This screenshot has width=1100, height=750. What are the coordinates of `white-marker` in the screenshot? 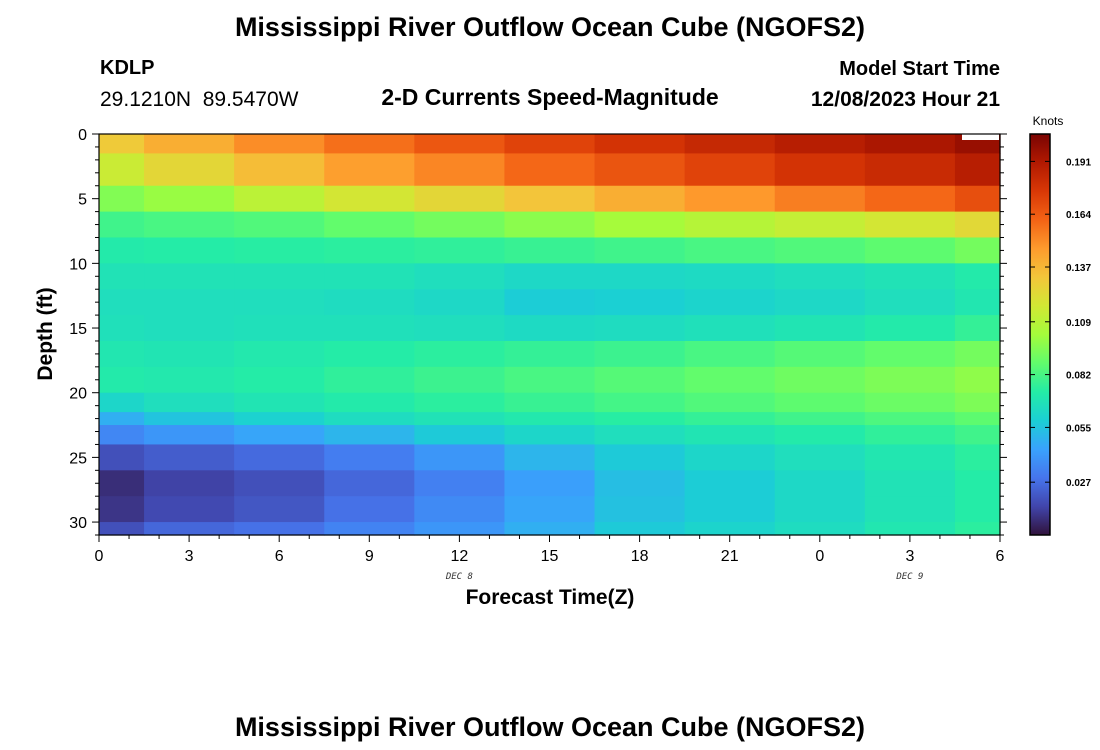 It's located at (980, 137).